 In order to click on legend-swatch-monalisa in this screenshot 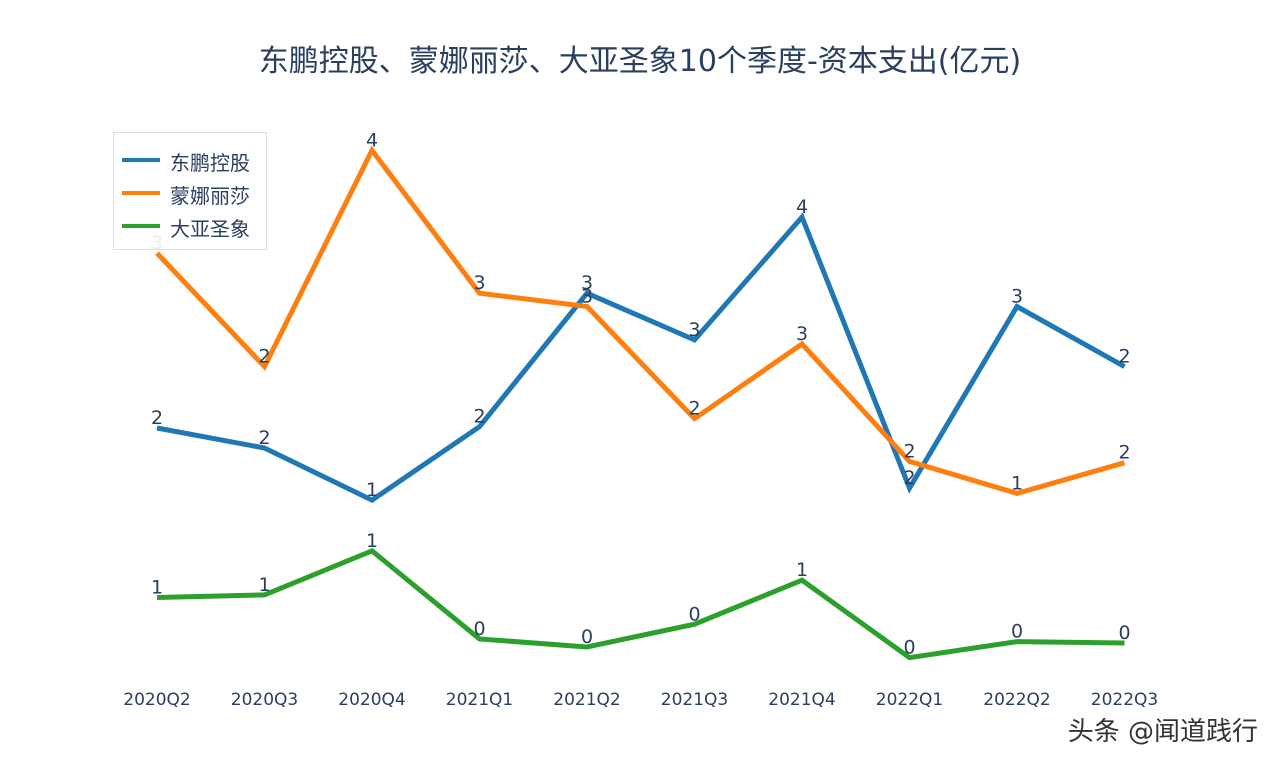, I will do `click(141, 193)`.